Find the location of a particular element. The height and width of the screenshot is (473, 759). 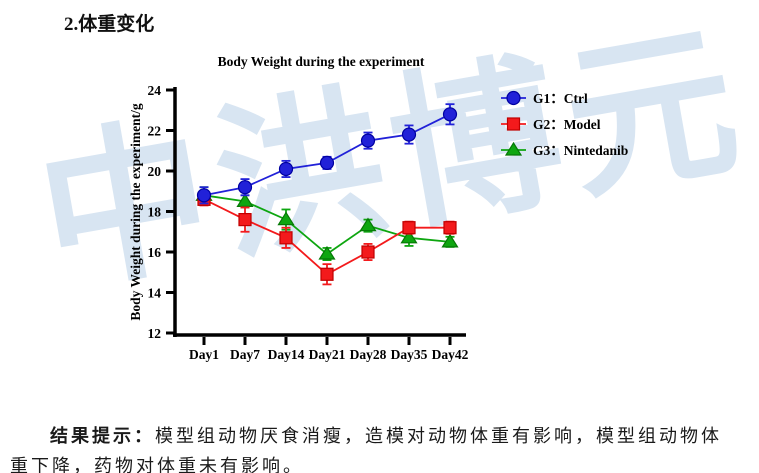

section-heading: 2.体重变化 is located at coordinates (109, 24).